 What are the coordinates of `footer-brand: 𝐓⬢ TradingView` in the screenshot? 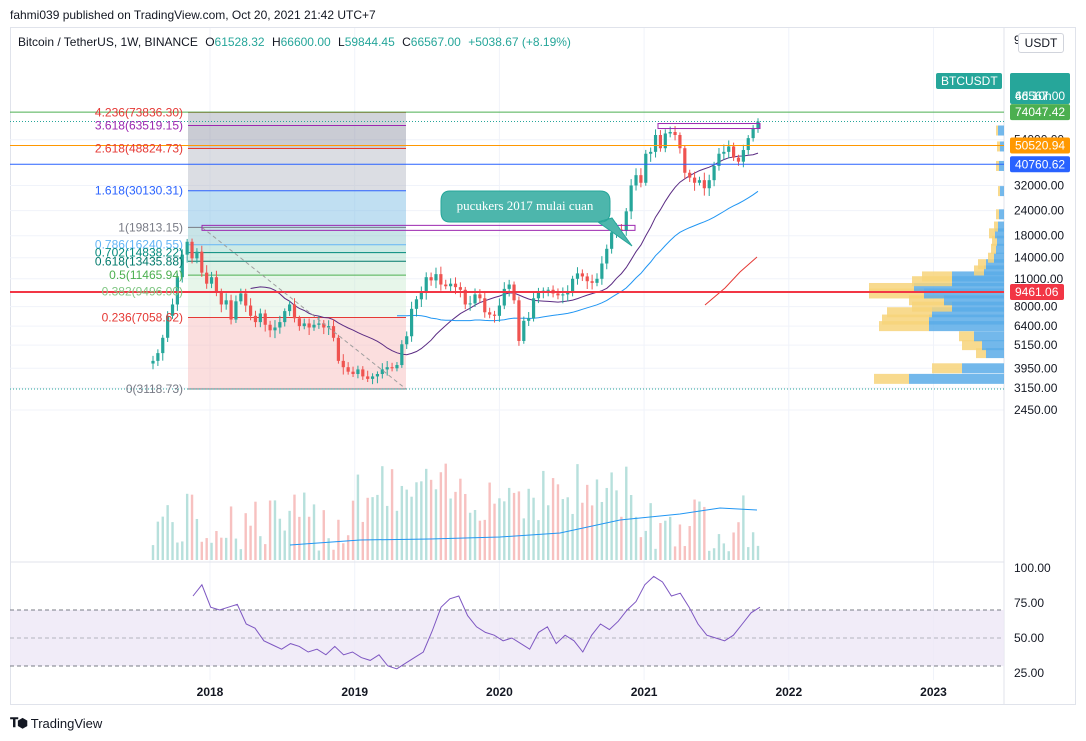 It's located at (56, 723).